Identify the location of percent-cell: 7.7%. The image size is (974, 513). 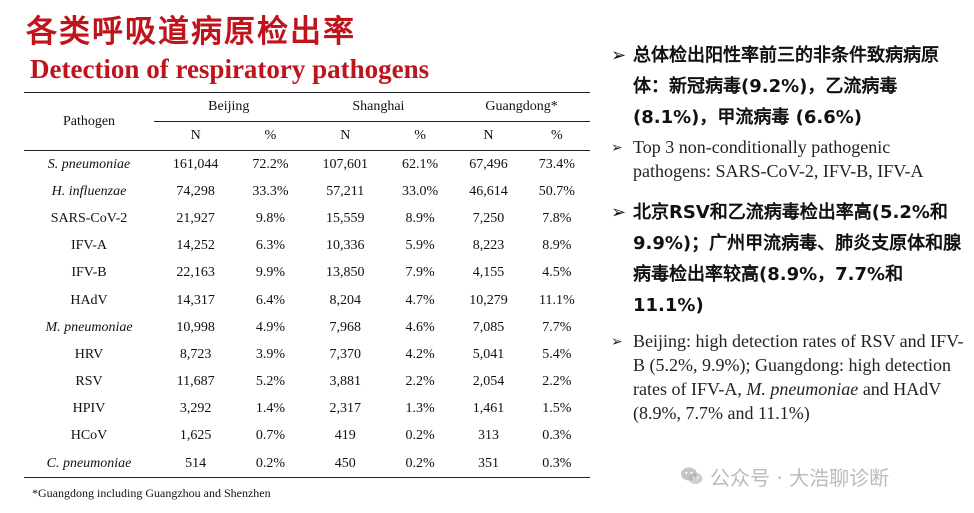
(557, 327).